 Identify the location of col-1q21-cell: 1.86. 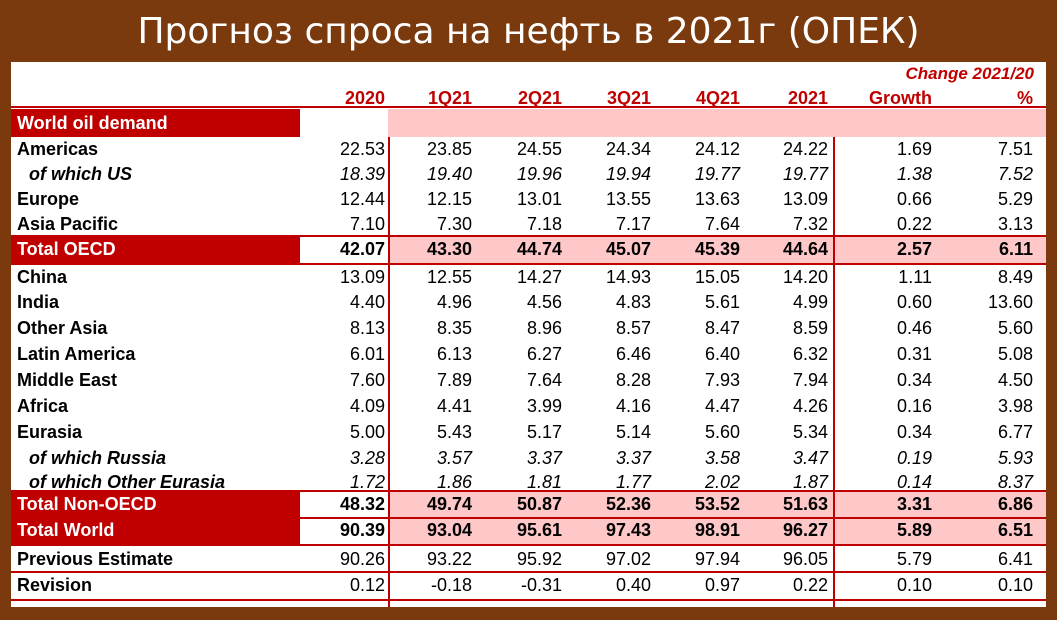
(454, 481).